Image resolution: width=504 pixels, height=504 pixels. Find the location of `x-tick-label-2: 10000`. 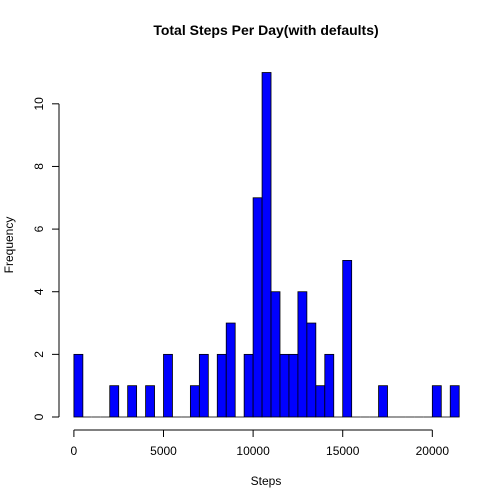

x-tick-label-2: 10000 is located at coordinates (253, 451).